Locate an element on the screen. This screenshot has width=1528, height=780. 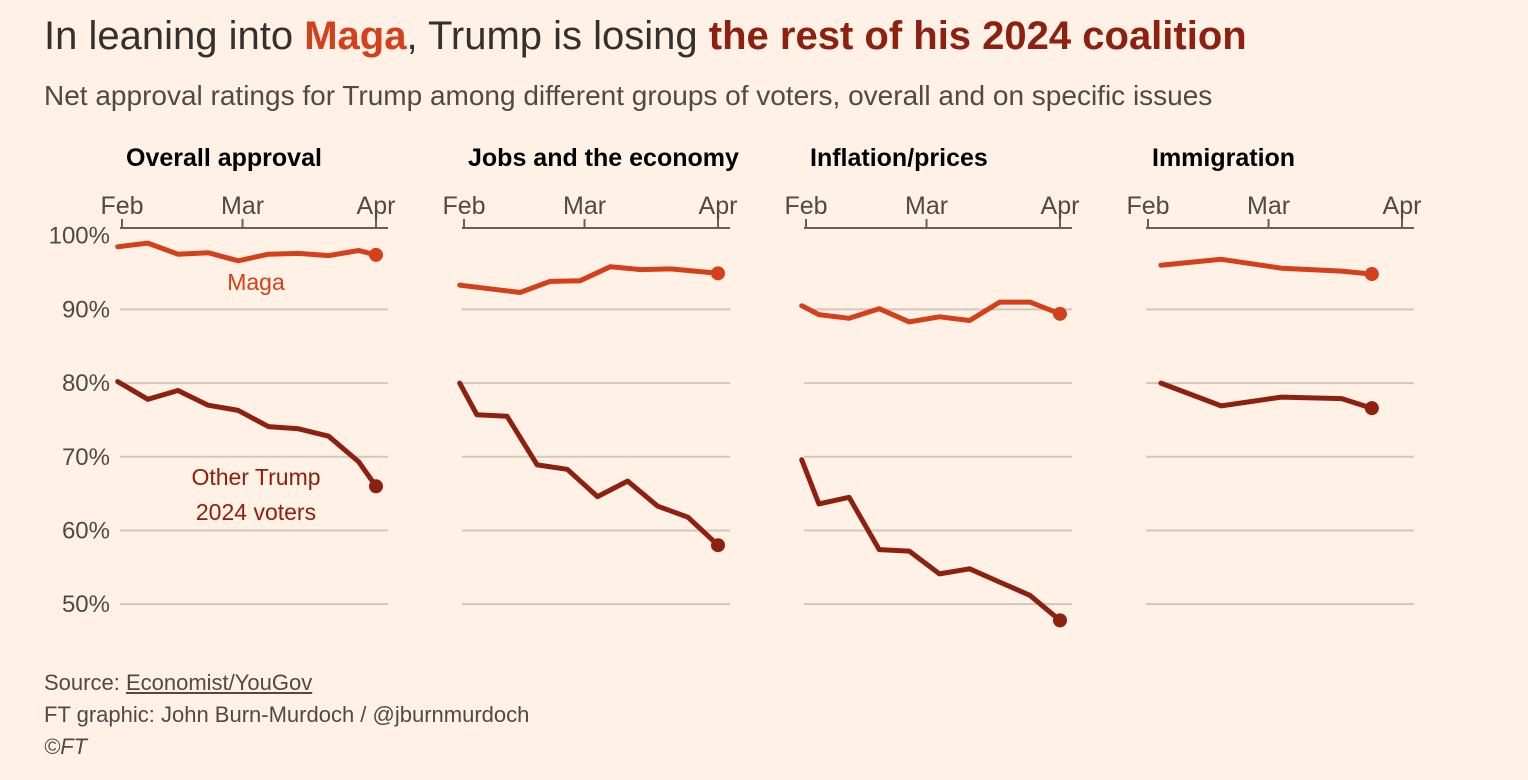
headline-maga: Maga is located at coordinates (355, 36).